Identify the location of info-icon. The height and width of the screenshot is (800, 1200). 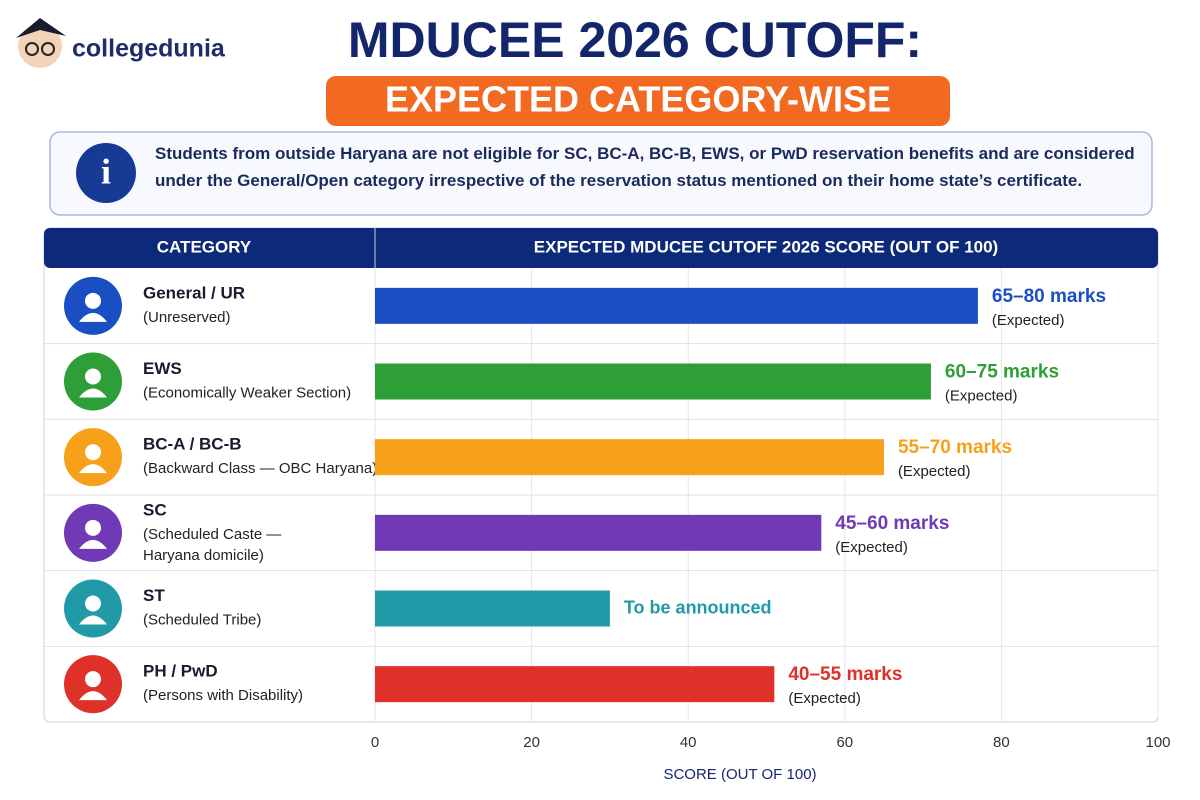
(106, 173).